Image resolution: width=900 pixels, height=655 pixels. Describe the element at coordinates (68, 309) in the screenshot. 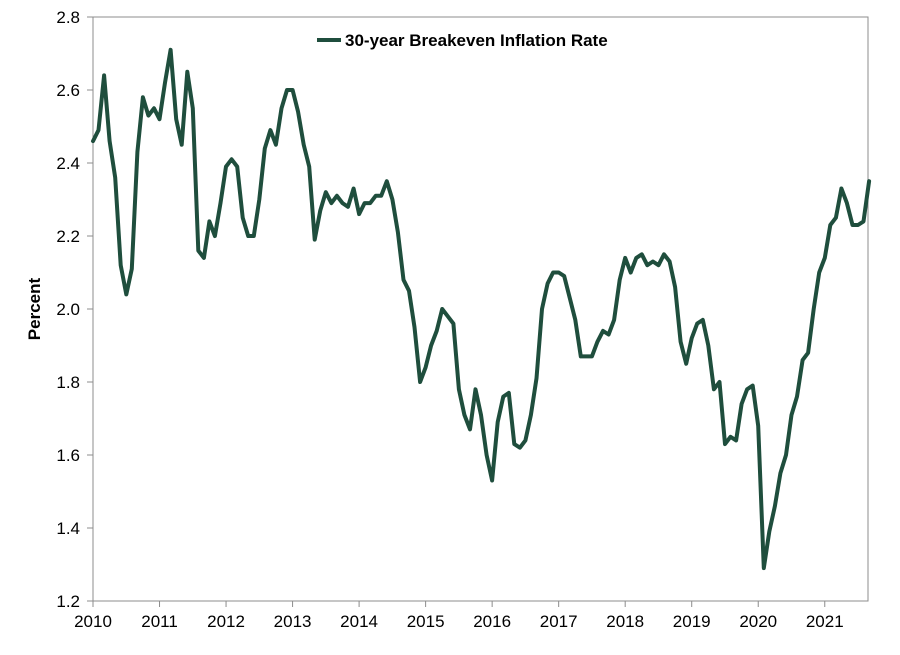

I see `y-tick-label: 2.0` at that location.